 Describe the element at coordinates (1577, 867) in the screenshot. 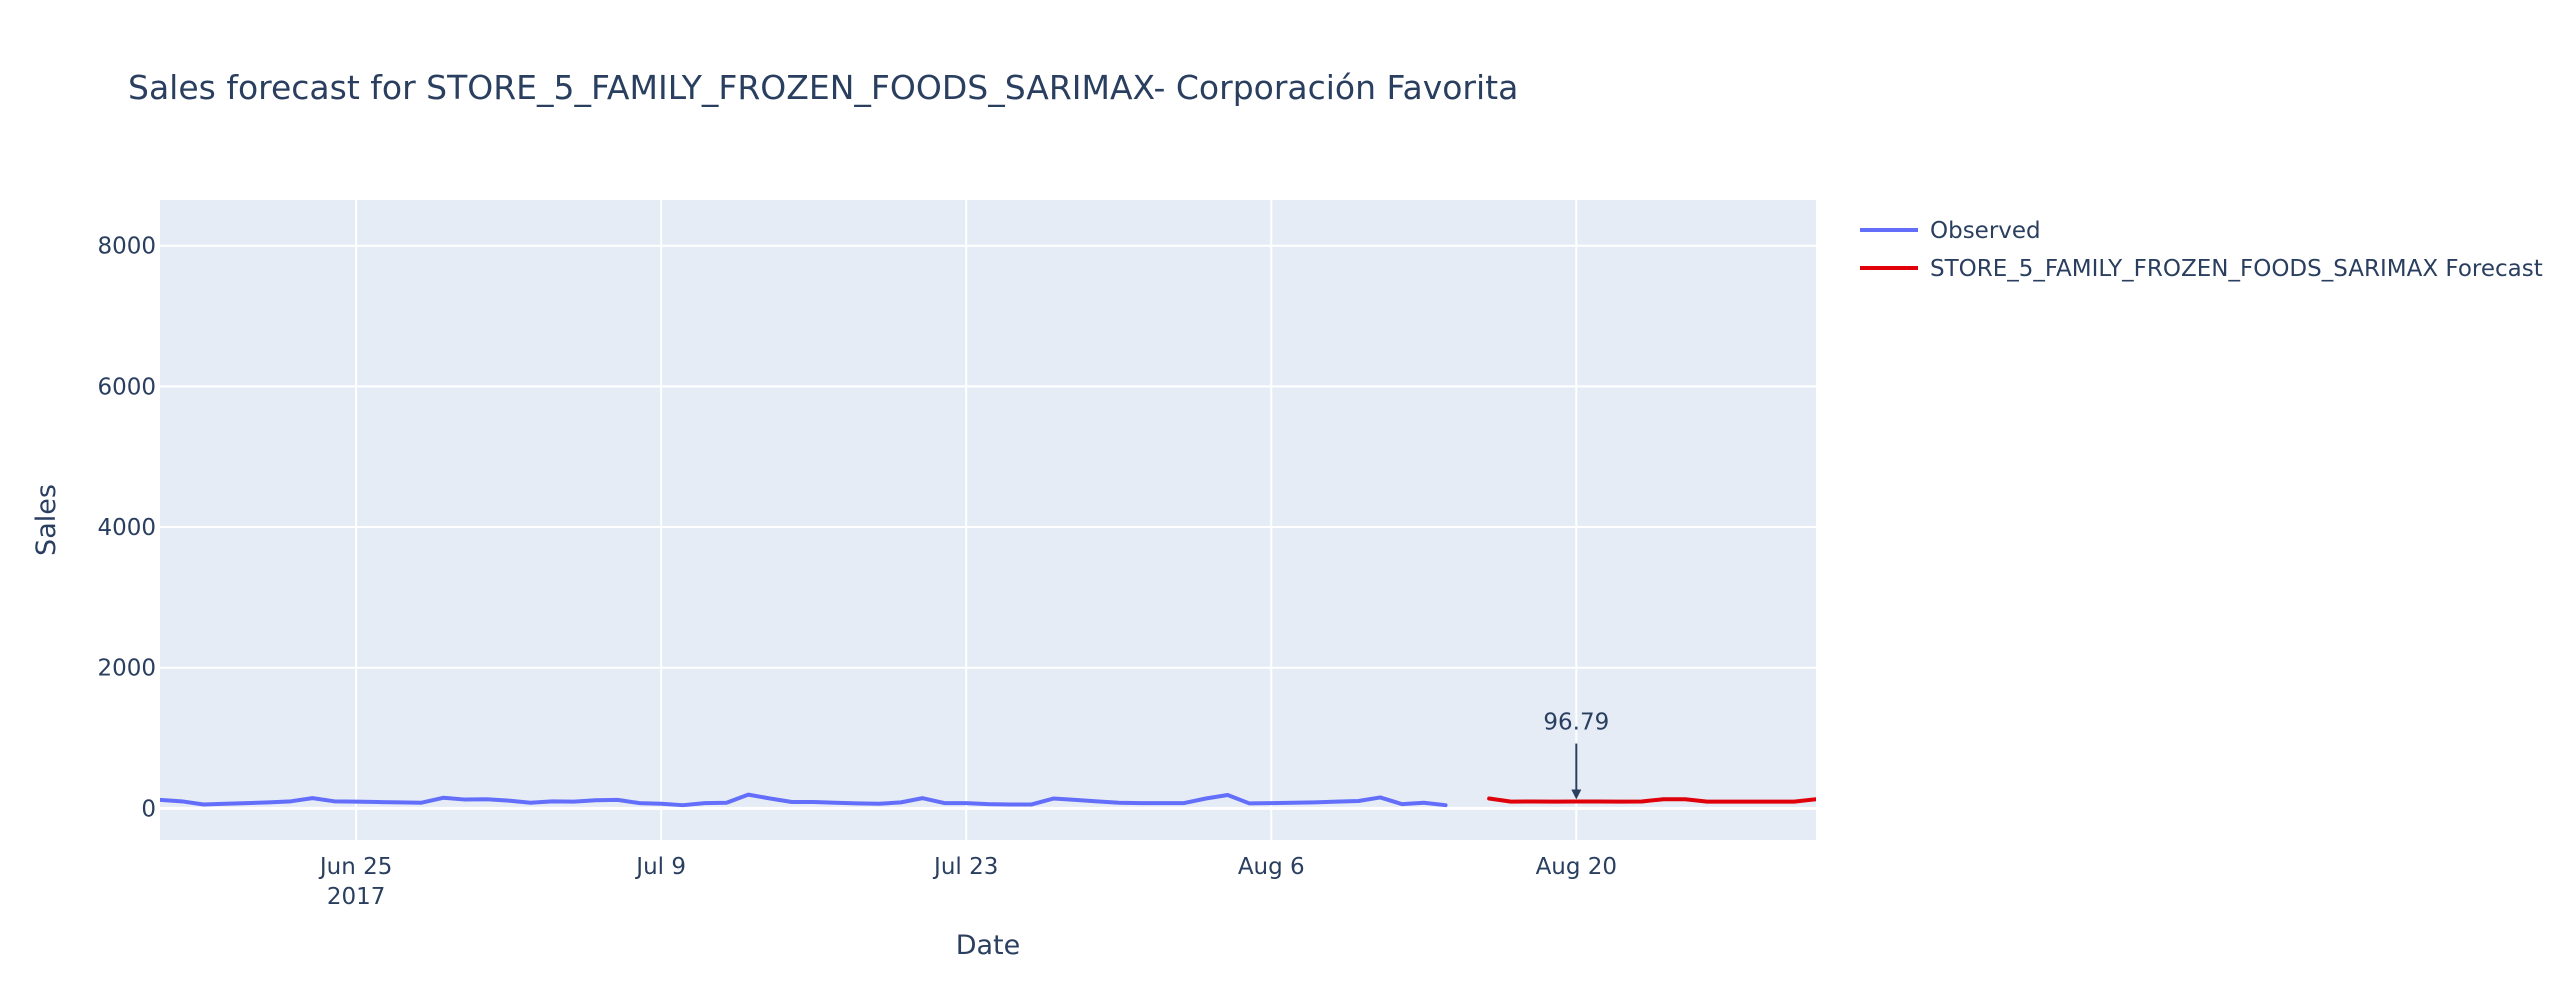

I see `x-tick-label: Aug 20` at that location.